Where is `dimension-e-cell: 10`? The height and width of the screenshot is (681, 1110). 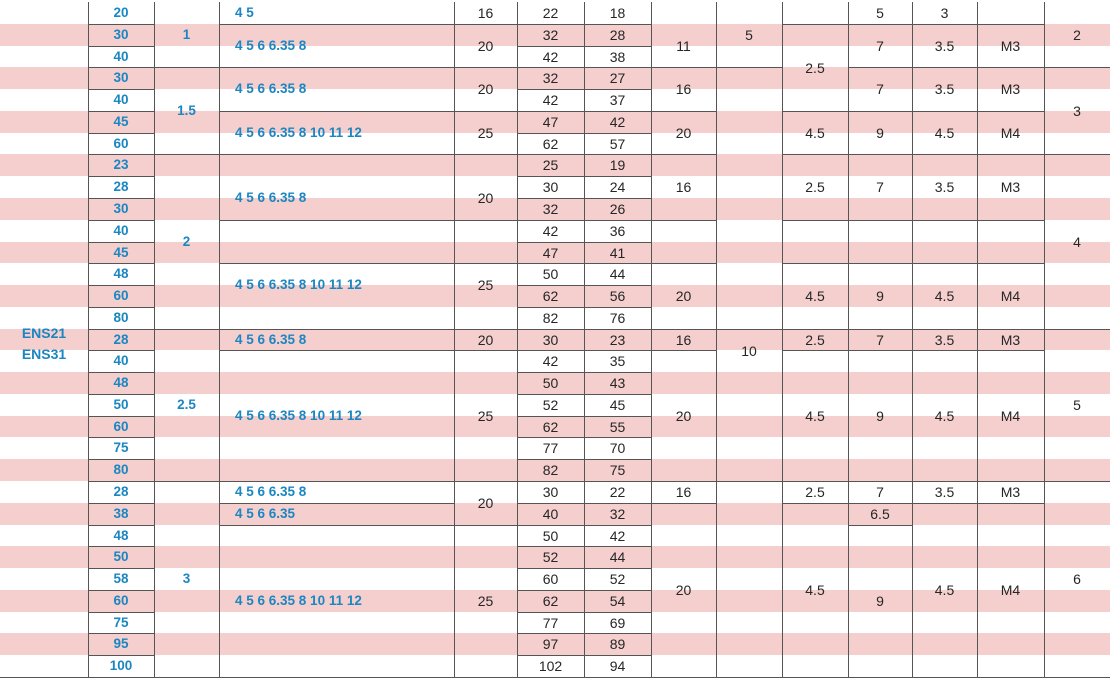
dimension-e-cell: 10 is located at coordinates (749, 350).